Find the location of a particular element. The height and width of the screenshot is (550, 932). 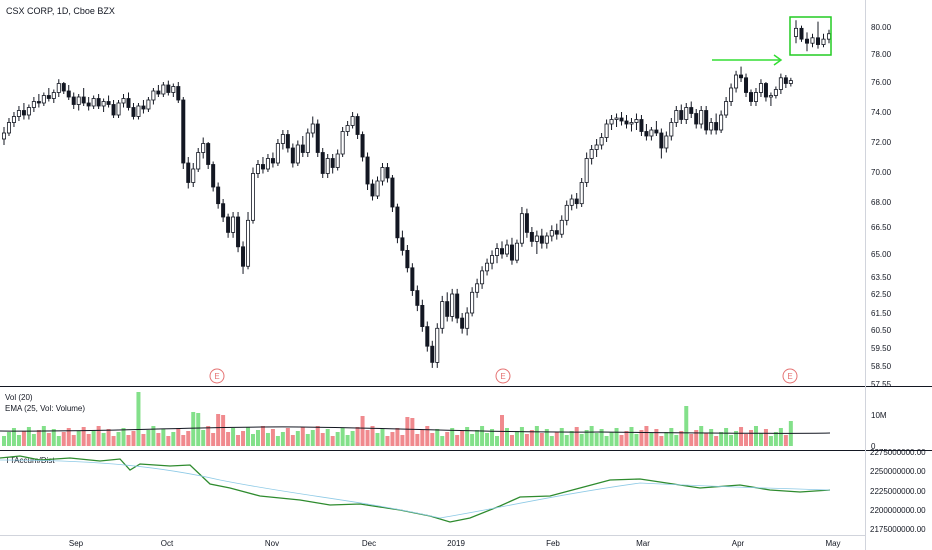

indicator-tick-label: 2175000000.00 is located at coordinates (898, 529).